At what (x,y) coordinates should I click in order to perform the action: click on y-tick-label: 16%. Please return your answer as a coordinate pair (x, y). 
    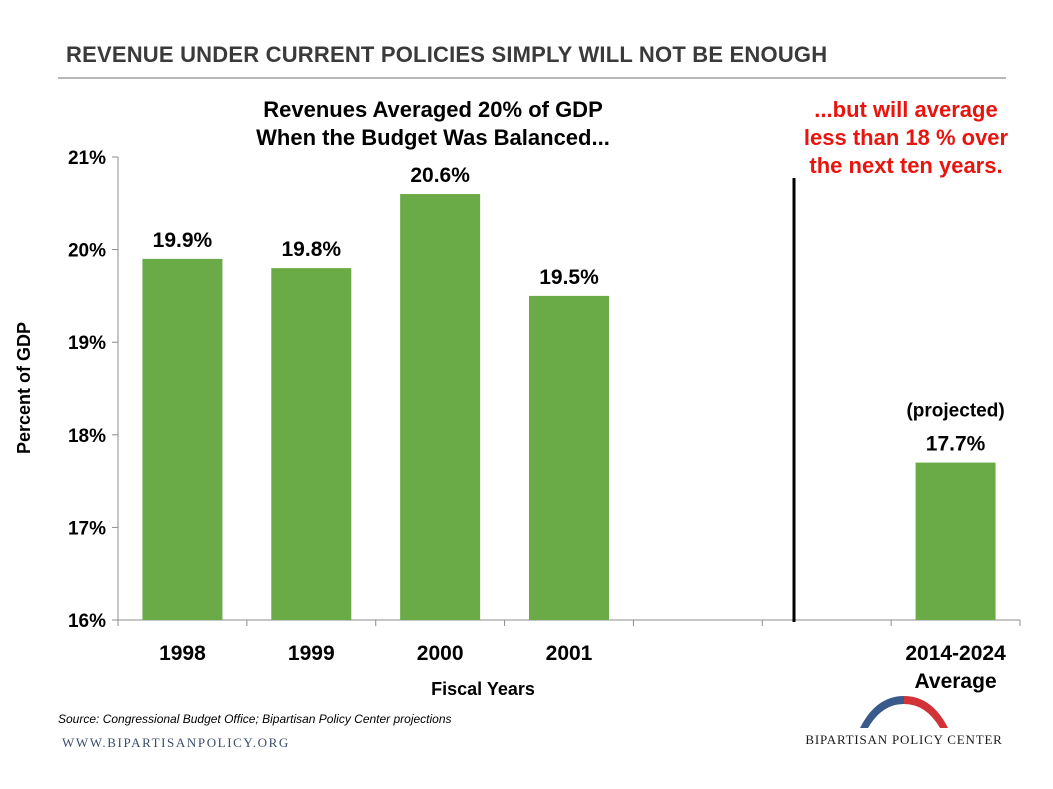
    Looking at the image, I should click on (87, 621).